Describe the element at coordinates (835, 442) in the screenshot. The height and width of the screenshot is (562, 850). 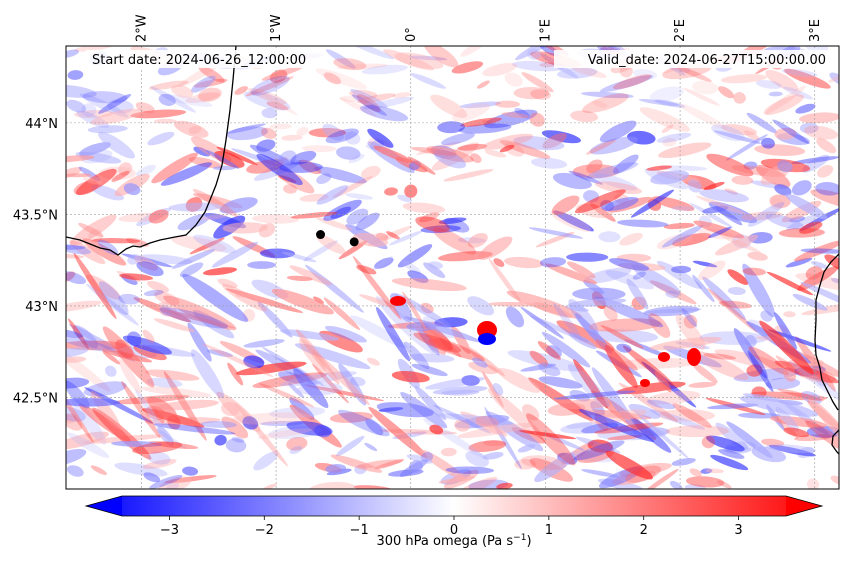
I see `coastline-cap` at that location.